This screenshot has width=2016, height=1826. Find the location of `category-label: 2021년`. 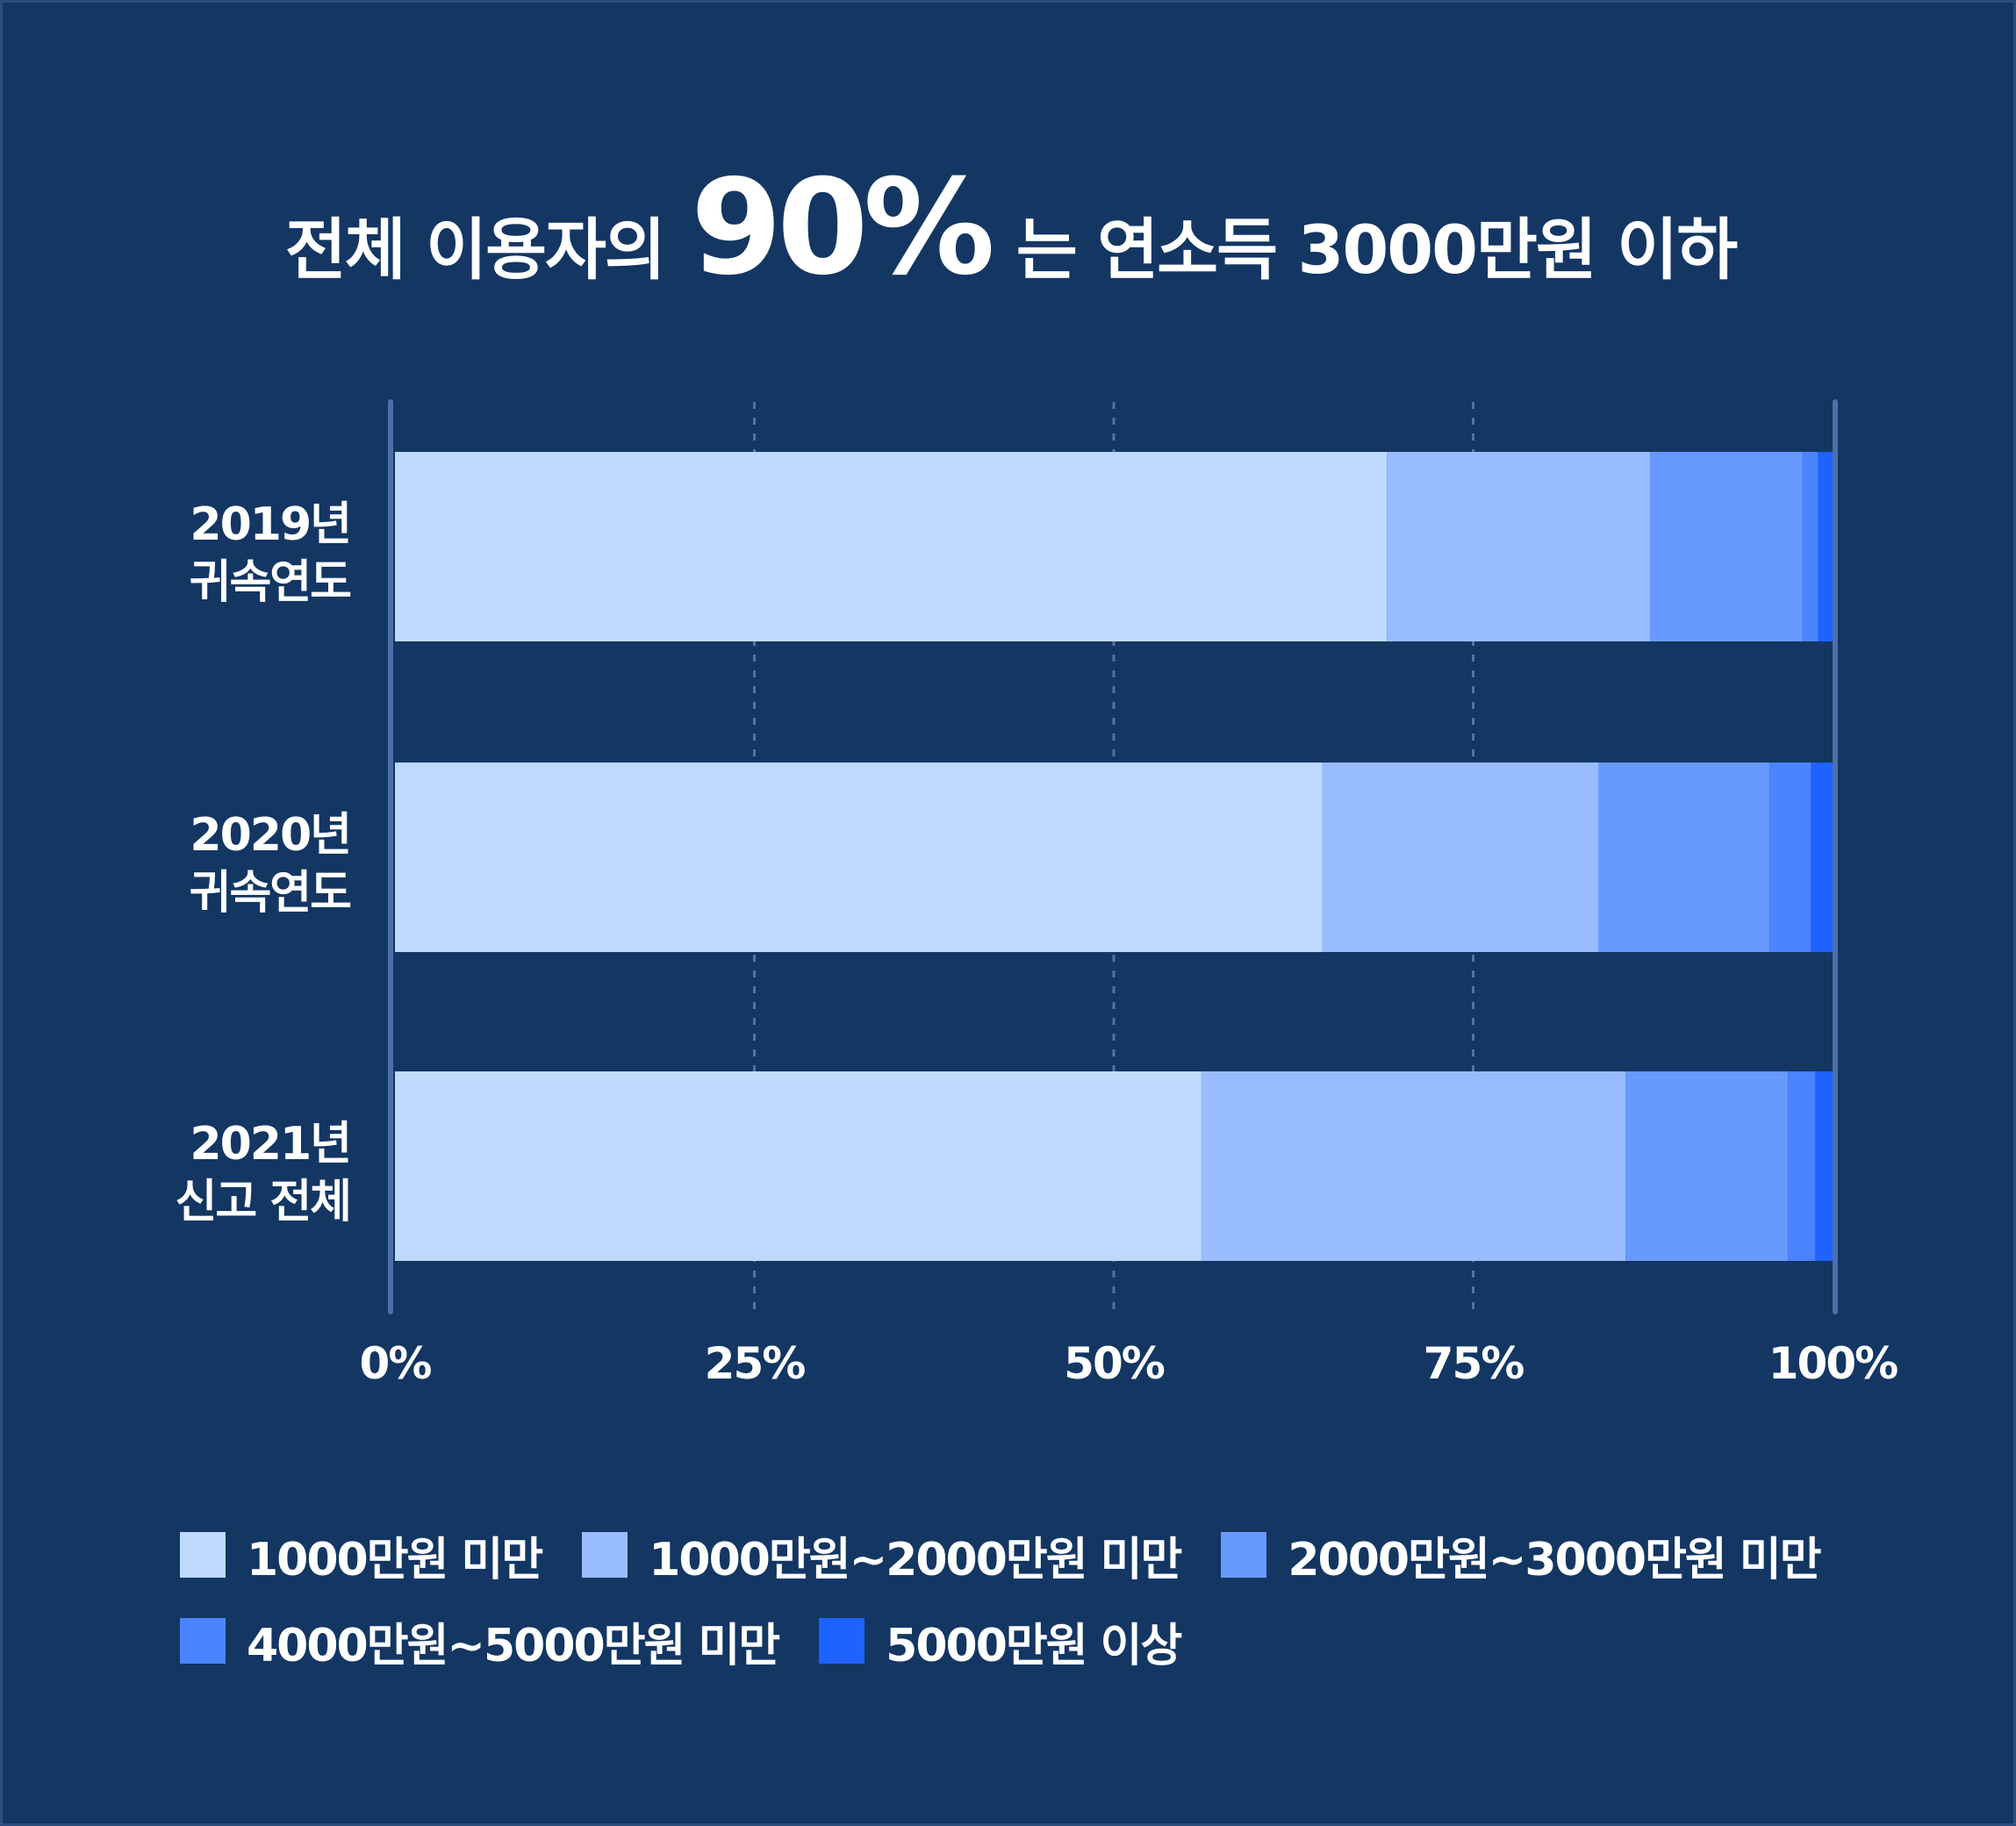

category-label: 2021년 is located at coordinates (270, 1144).